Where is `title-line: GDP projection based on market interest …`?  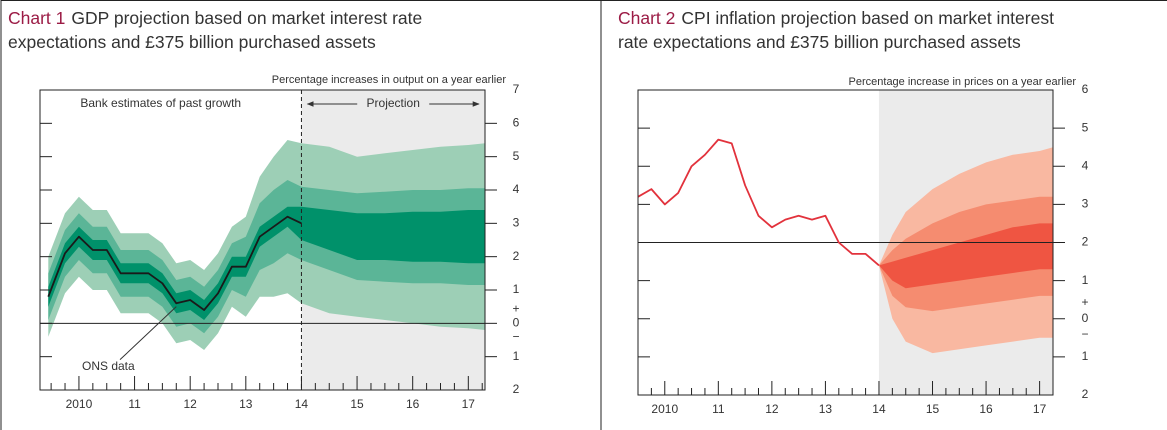
title-line: GDP projection based on market interest … is located at coordinates (246, 18).